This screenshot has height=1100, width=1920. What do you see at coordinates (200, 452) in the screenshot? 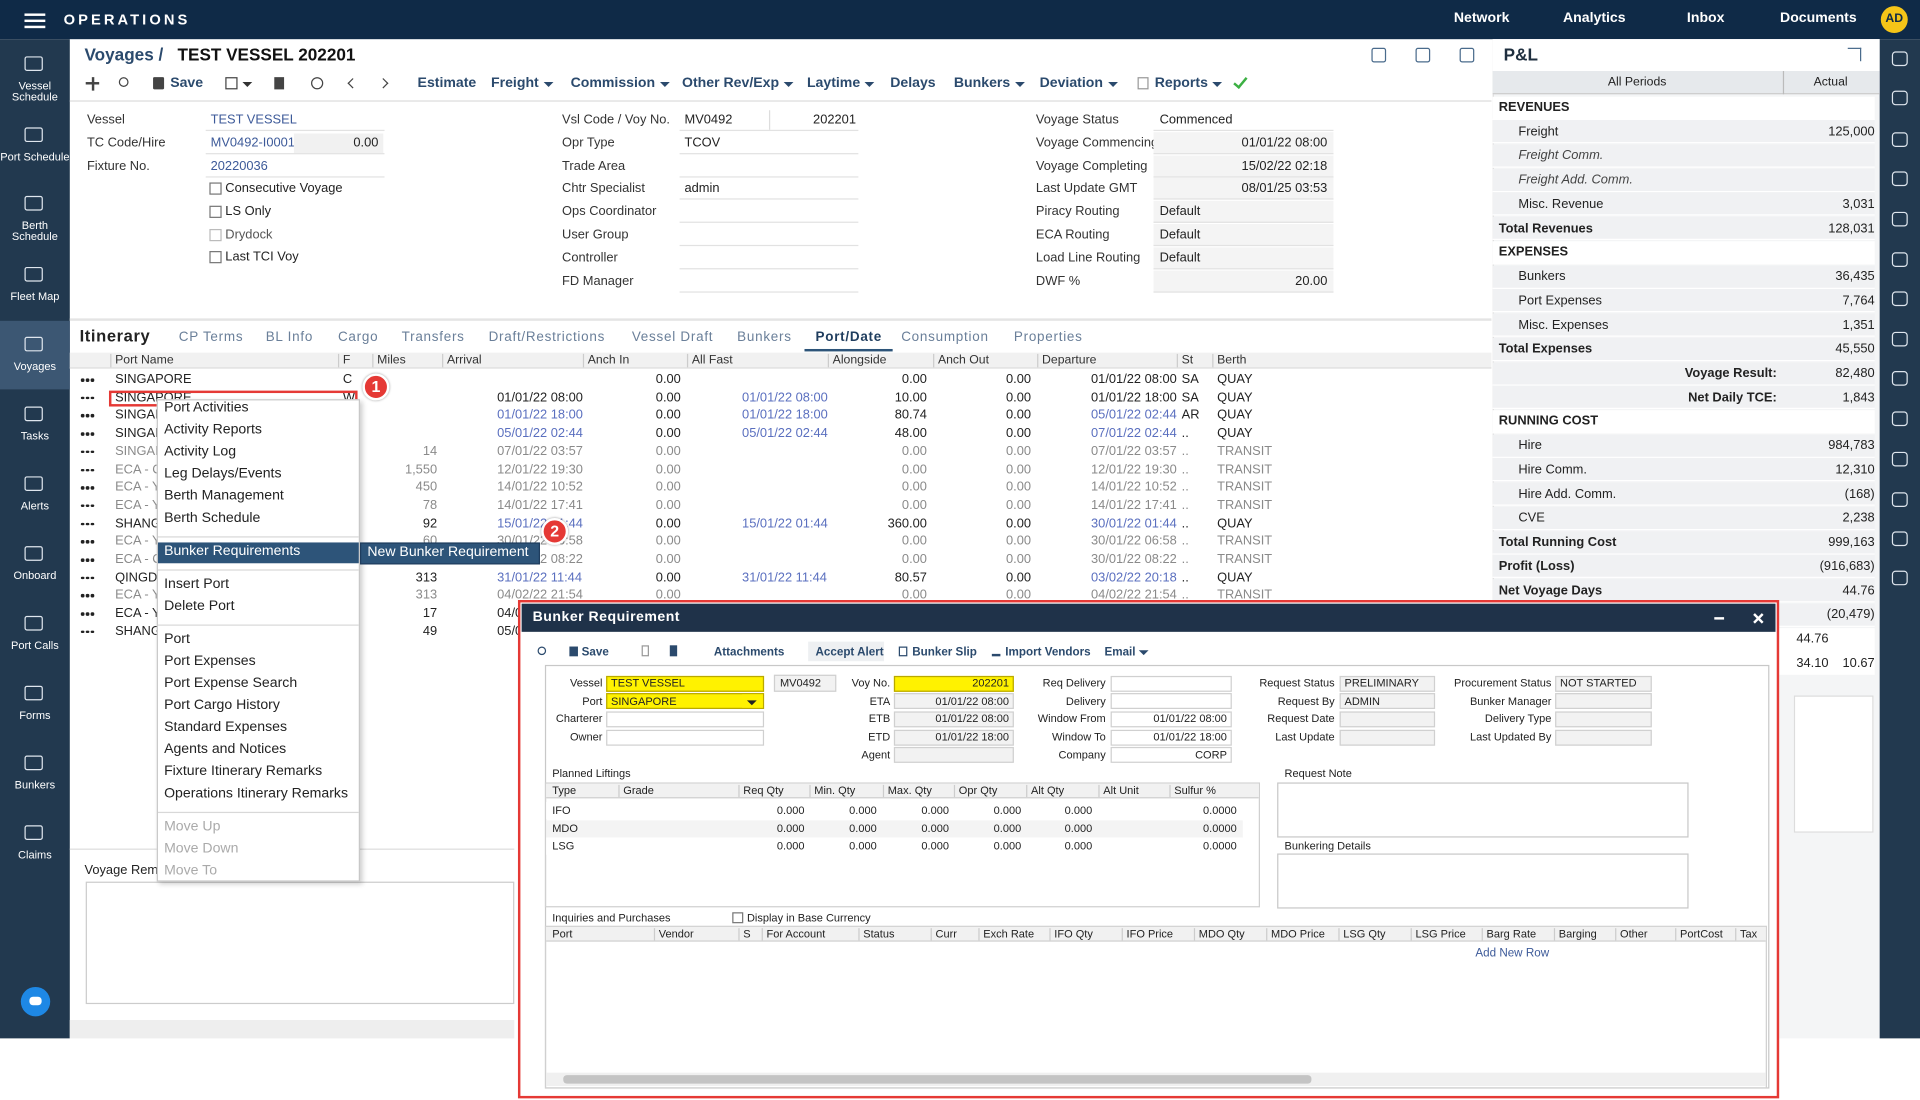
I see `menu-item: Activity Log` at bounding box center [200, 452].